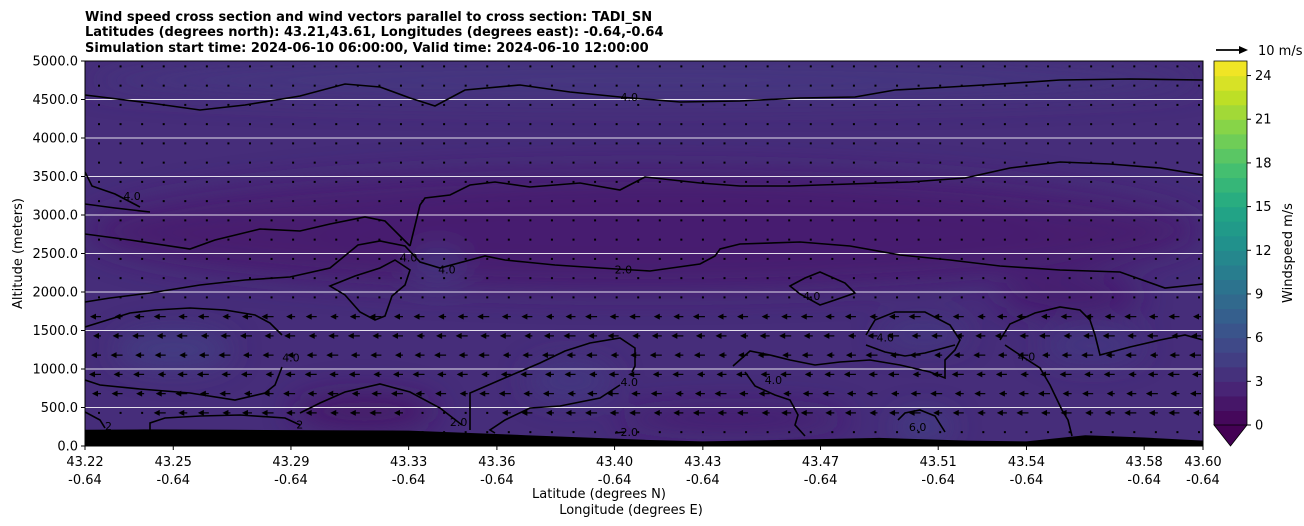 The height and width of the screenshot is (526, 1304). I want to click on contour-label: 4.0, so click(886, 337).